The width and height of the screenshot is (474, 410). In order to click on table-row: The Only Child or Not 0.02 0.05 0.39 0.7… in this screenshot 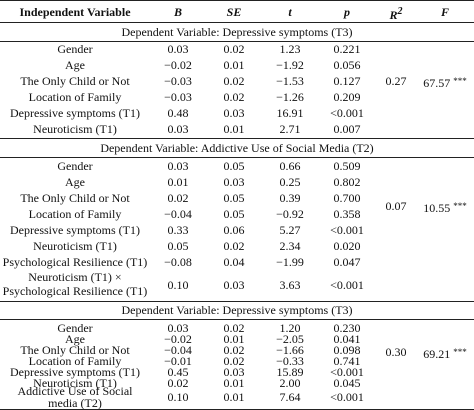, I will do `click(237, 198)`.